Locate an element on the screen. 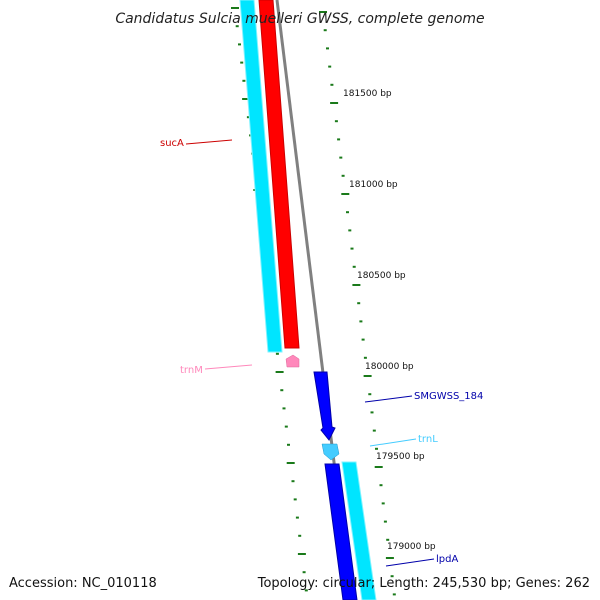 This screenshot has height=600, width=600. trnM-connector is located at coordinates (228, 367).